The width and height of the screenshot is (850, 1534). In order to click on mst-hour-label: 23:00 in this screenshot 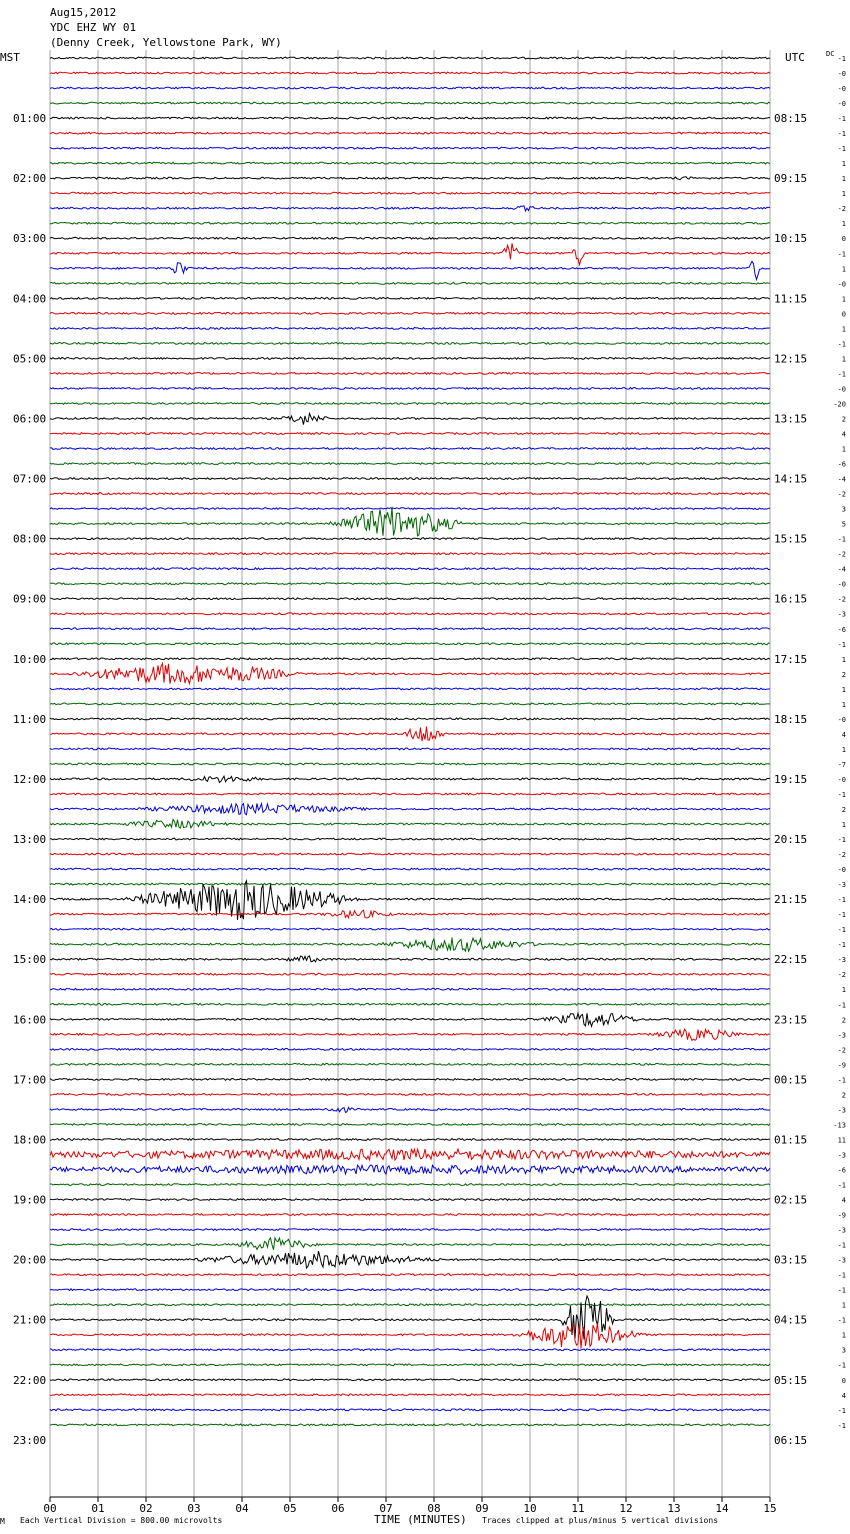, I will do `click(29, 1440)`.